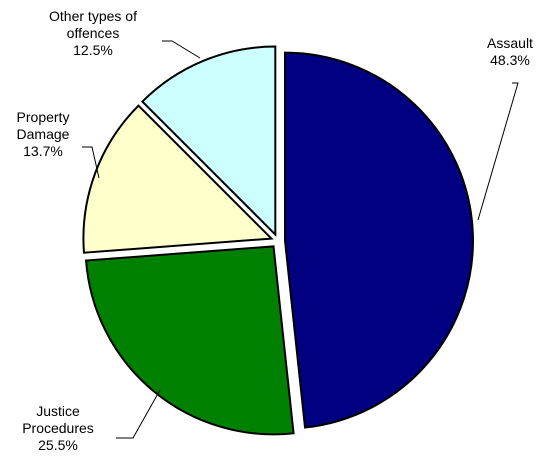 This screenshot has height=464, width=543. What do you see at coordinates (43, 117) in the screenshot?
I see `slice-label-line: Property` at bounding box center [43, 117].